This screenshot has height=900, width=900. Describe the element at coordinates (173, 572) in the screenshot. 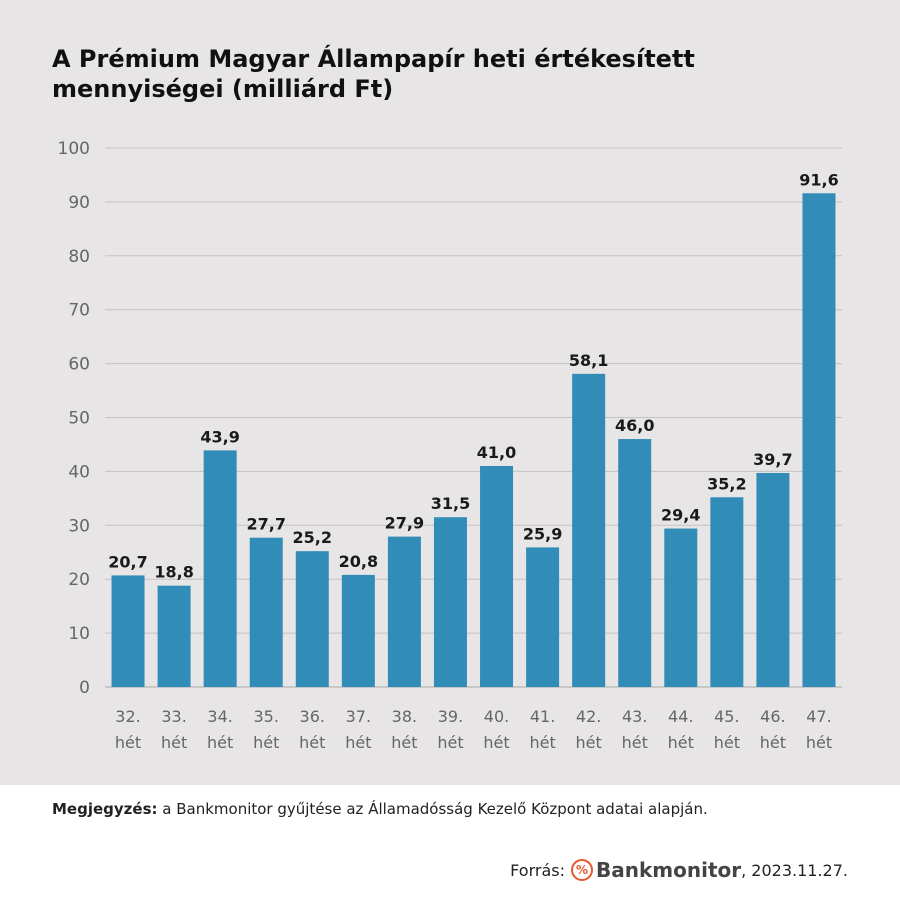

I see `data-label: 18,8` at that location.